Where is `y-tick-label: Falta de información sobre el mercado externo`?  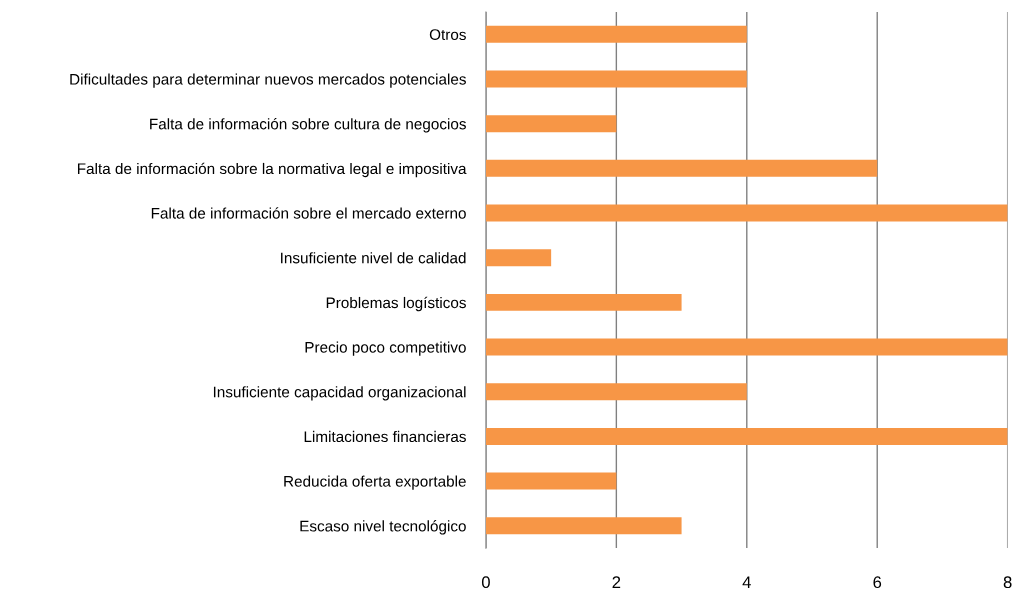
y-tick-label: Falta de información sobre el mercado externo is located at coordinates (308, 213).